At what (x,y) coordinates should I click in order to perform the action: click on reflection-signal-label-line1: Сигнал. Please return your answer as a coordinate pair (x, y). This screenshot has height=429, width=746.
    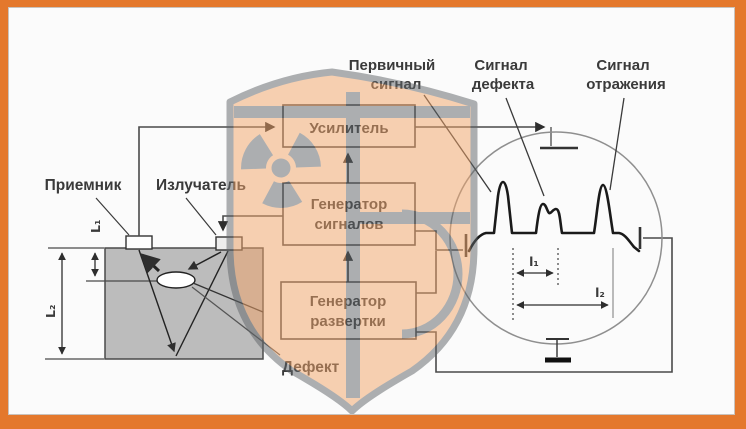
    Looking at the image, I should click on (622, 65).